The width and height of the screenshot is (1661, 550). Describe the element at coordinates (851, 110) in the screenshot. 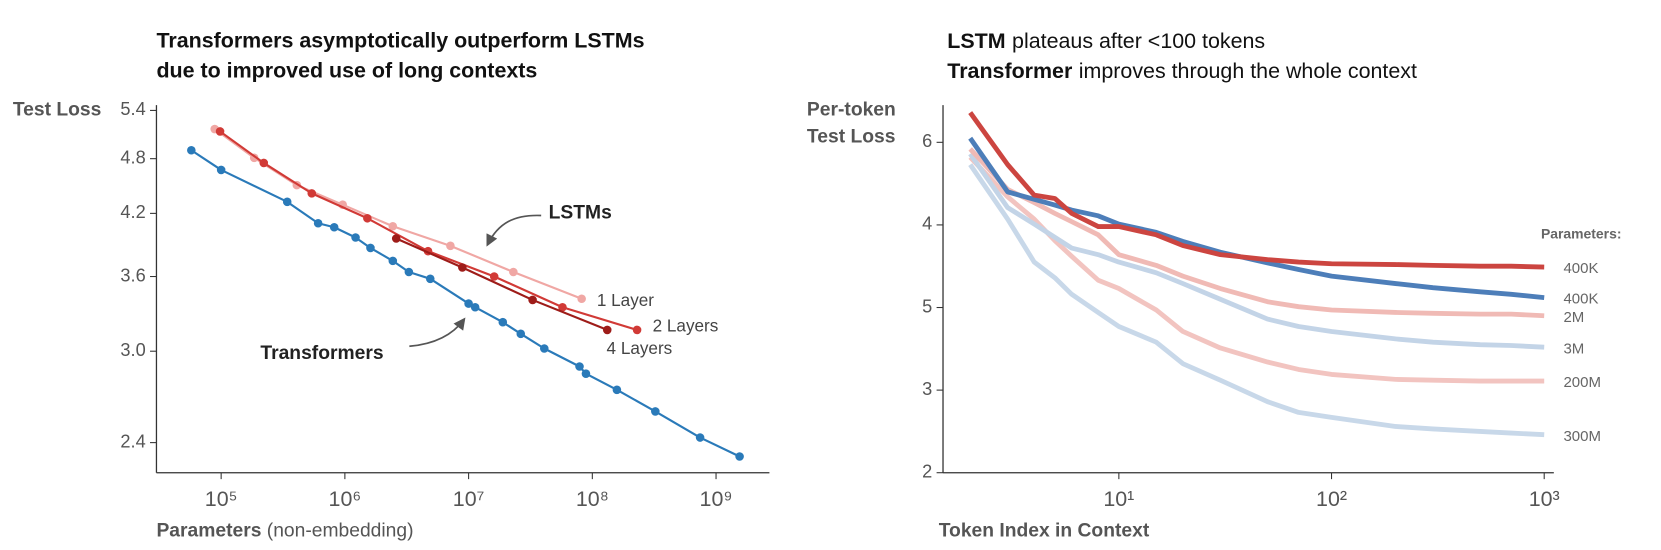

I see `y-axis-label: Per-token` at that location.